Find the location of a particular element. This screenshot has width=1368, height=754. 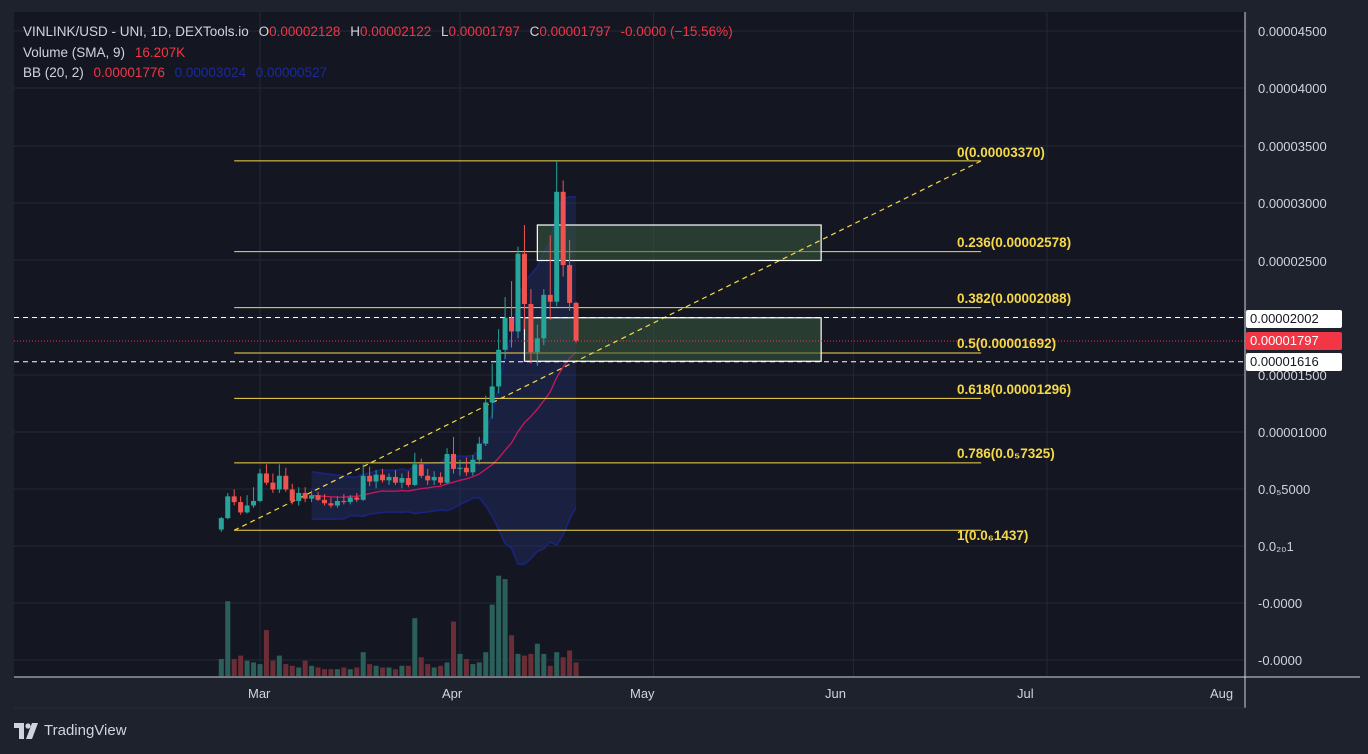

volume-label: Volume (SMA, 9) is located at coordinates (74, 52).